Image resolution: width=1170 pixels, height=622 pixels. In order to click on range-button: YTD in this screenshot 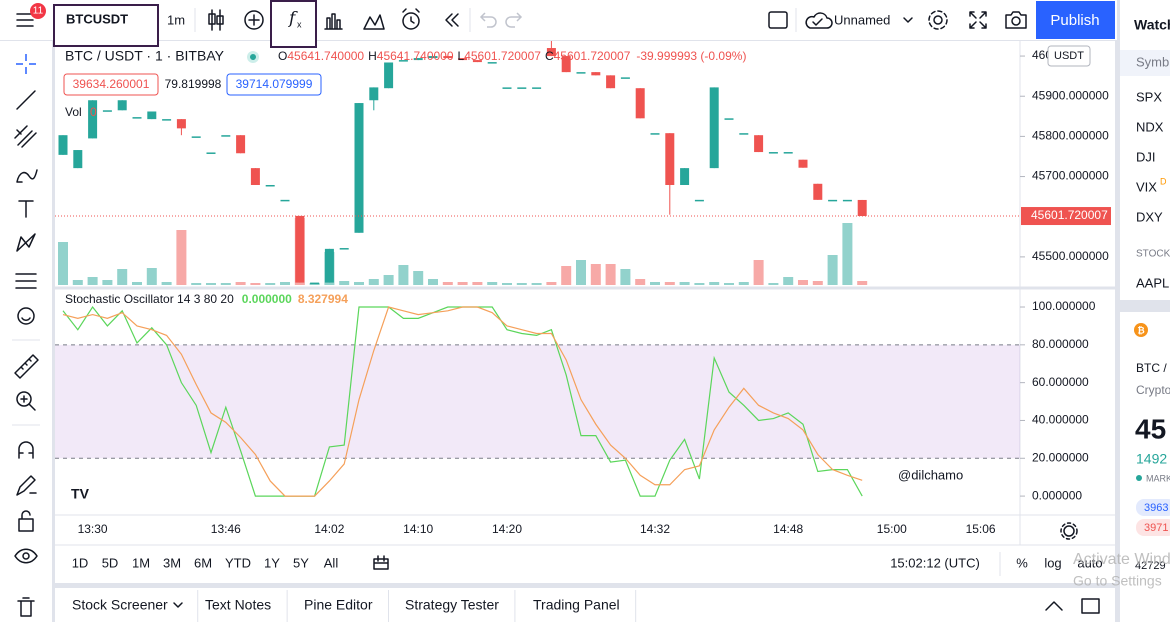, I will do `click(238, 562)`.